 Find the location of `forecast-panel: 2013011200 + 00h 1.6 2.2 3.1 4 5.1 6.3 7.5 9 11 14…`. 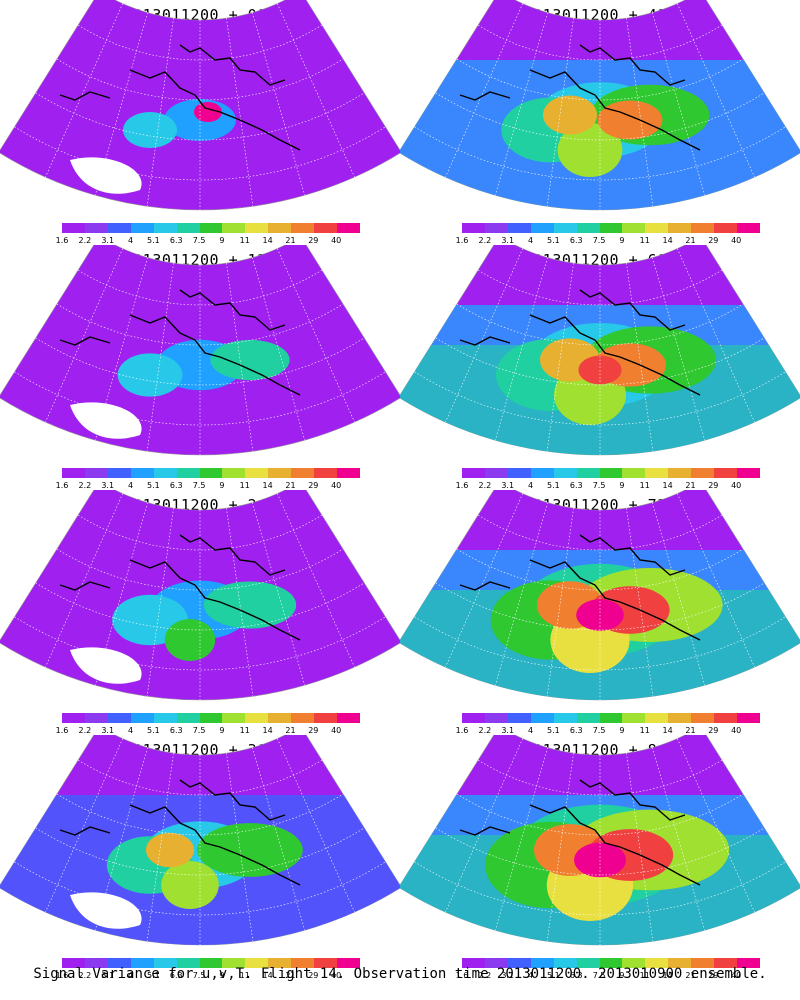

forecast-panel: 2013011200 + 00h 1.6 2.2 3.1 4 5.1 6.3 7.5 9 11 14… is located at coordinates (200, 122).